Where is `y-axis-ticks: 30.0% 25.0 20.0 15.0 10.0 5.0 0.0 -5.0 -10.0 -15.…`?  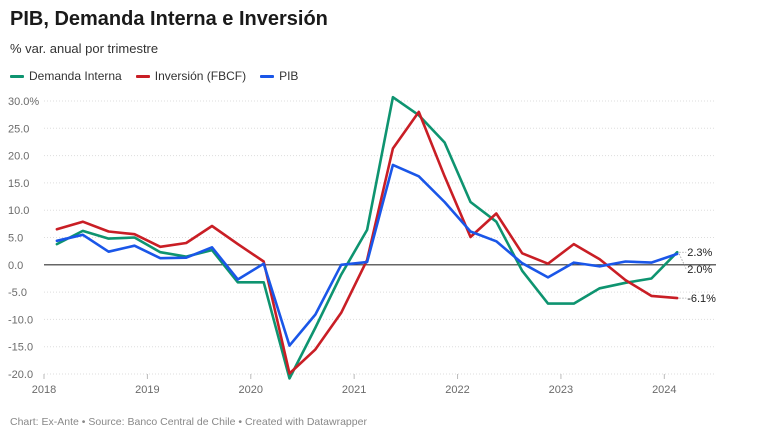 y-axis-ticks: 30.0% 25.0 20.0 15.0 10.0 5.0 0.0 -5.0 -10.0 -15.… is located at coordinates (23, 238).